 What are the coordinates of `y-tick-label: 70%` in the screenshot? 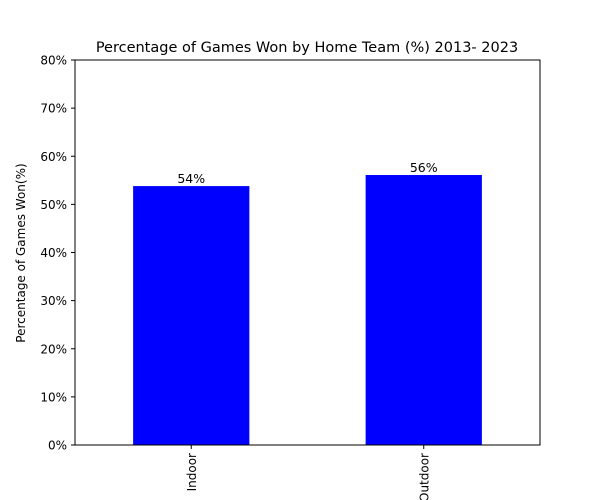 It's located at (53, 109).